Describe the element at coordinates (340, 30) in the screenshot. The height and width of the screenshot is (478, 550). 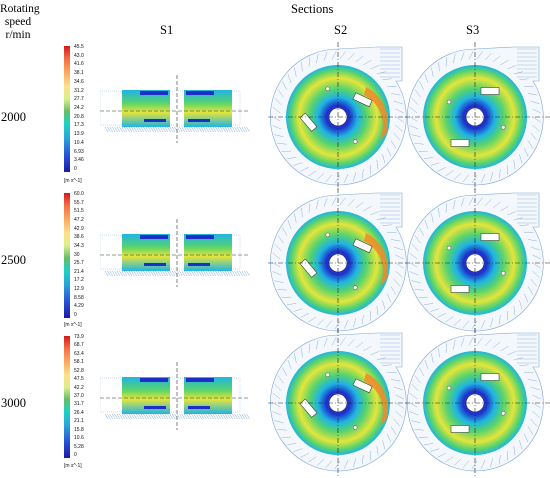
I see `column-header-s2: S2` at that location.